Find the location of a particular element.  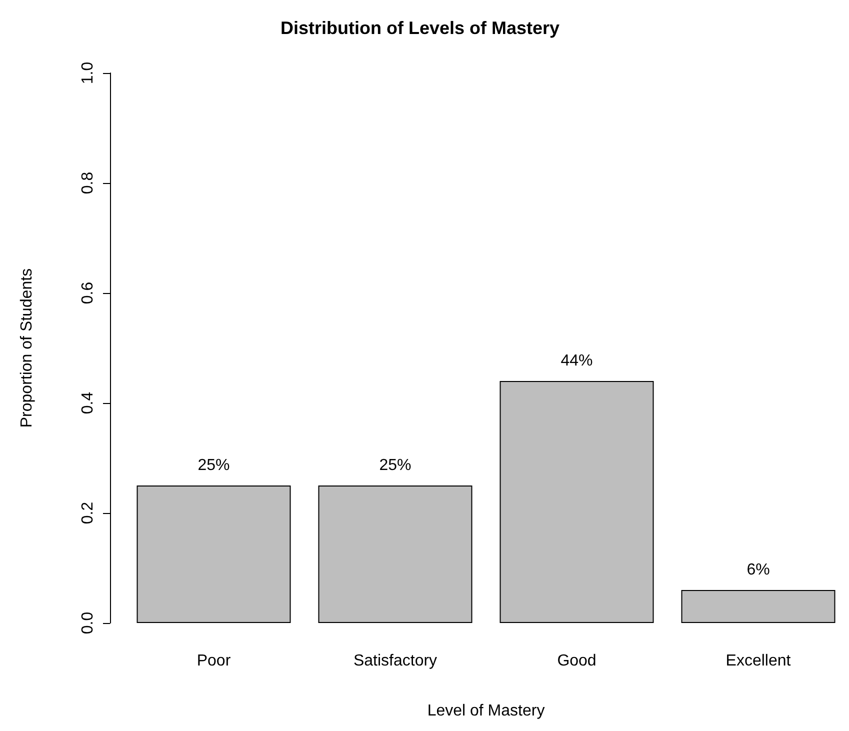

y-tick-label: 1.0 is located at coordinates (88, 73).